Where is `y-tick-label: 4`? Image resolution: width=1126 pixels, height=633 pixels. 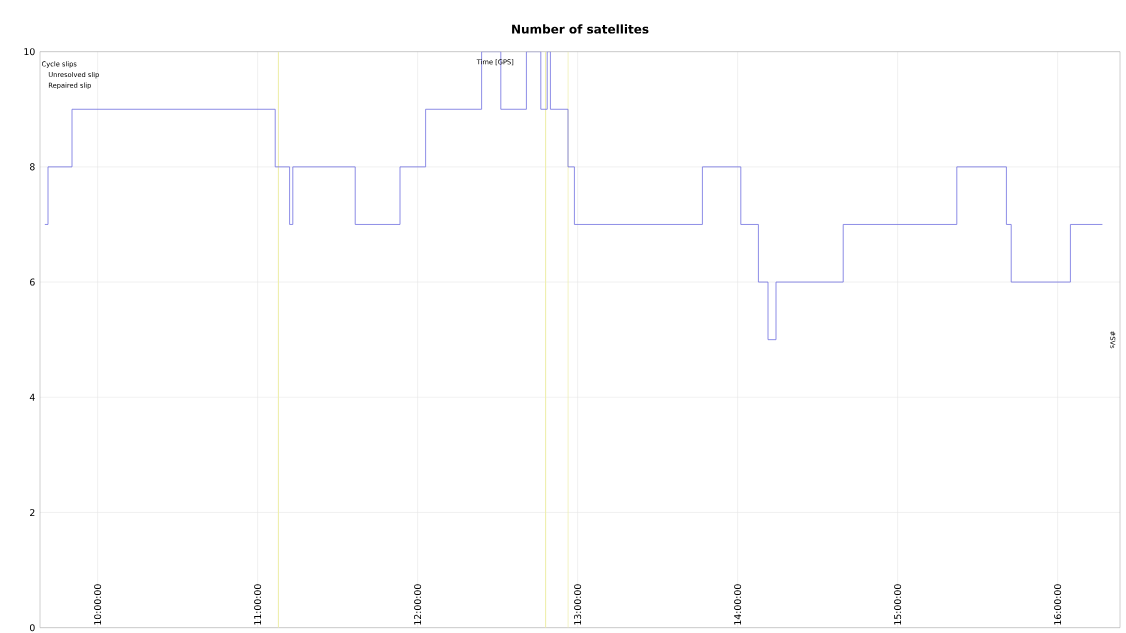
y-tick-label: 4 is located at coordinates (32, 397).